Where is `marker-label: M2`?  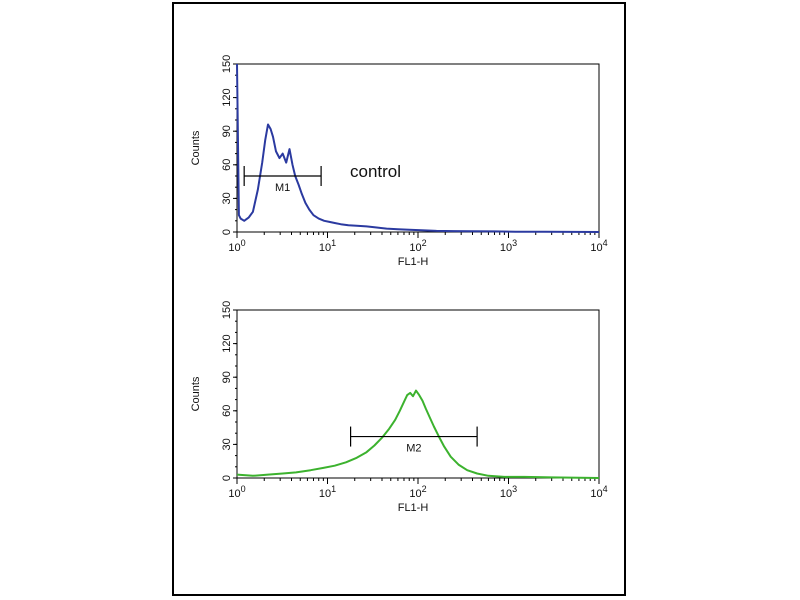 marker-label: M2 is located at coordinates (413, 449).